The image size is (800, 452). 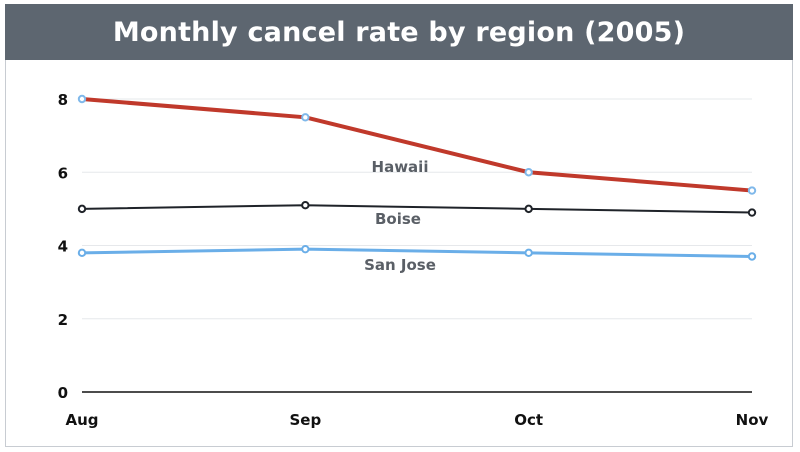 I want to click on data-point-boise-oct, so click(x=528, y=209).